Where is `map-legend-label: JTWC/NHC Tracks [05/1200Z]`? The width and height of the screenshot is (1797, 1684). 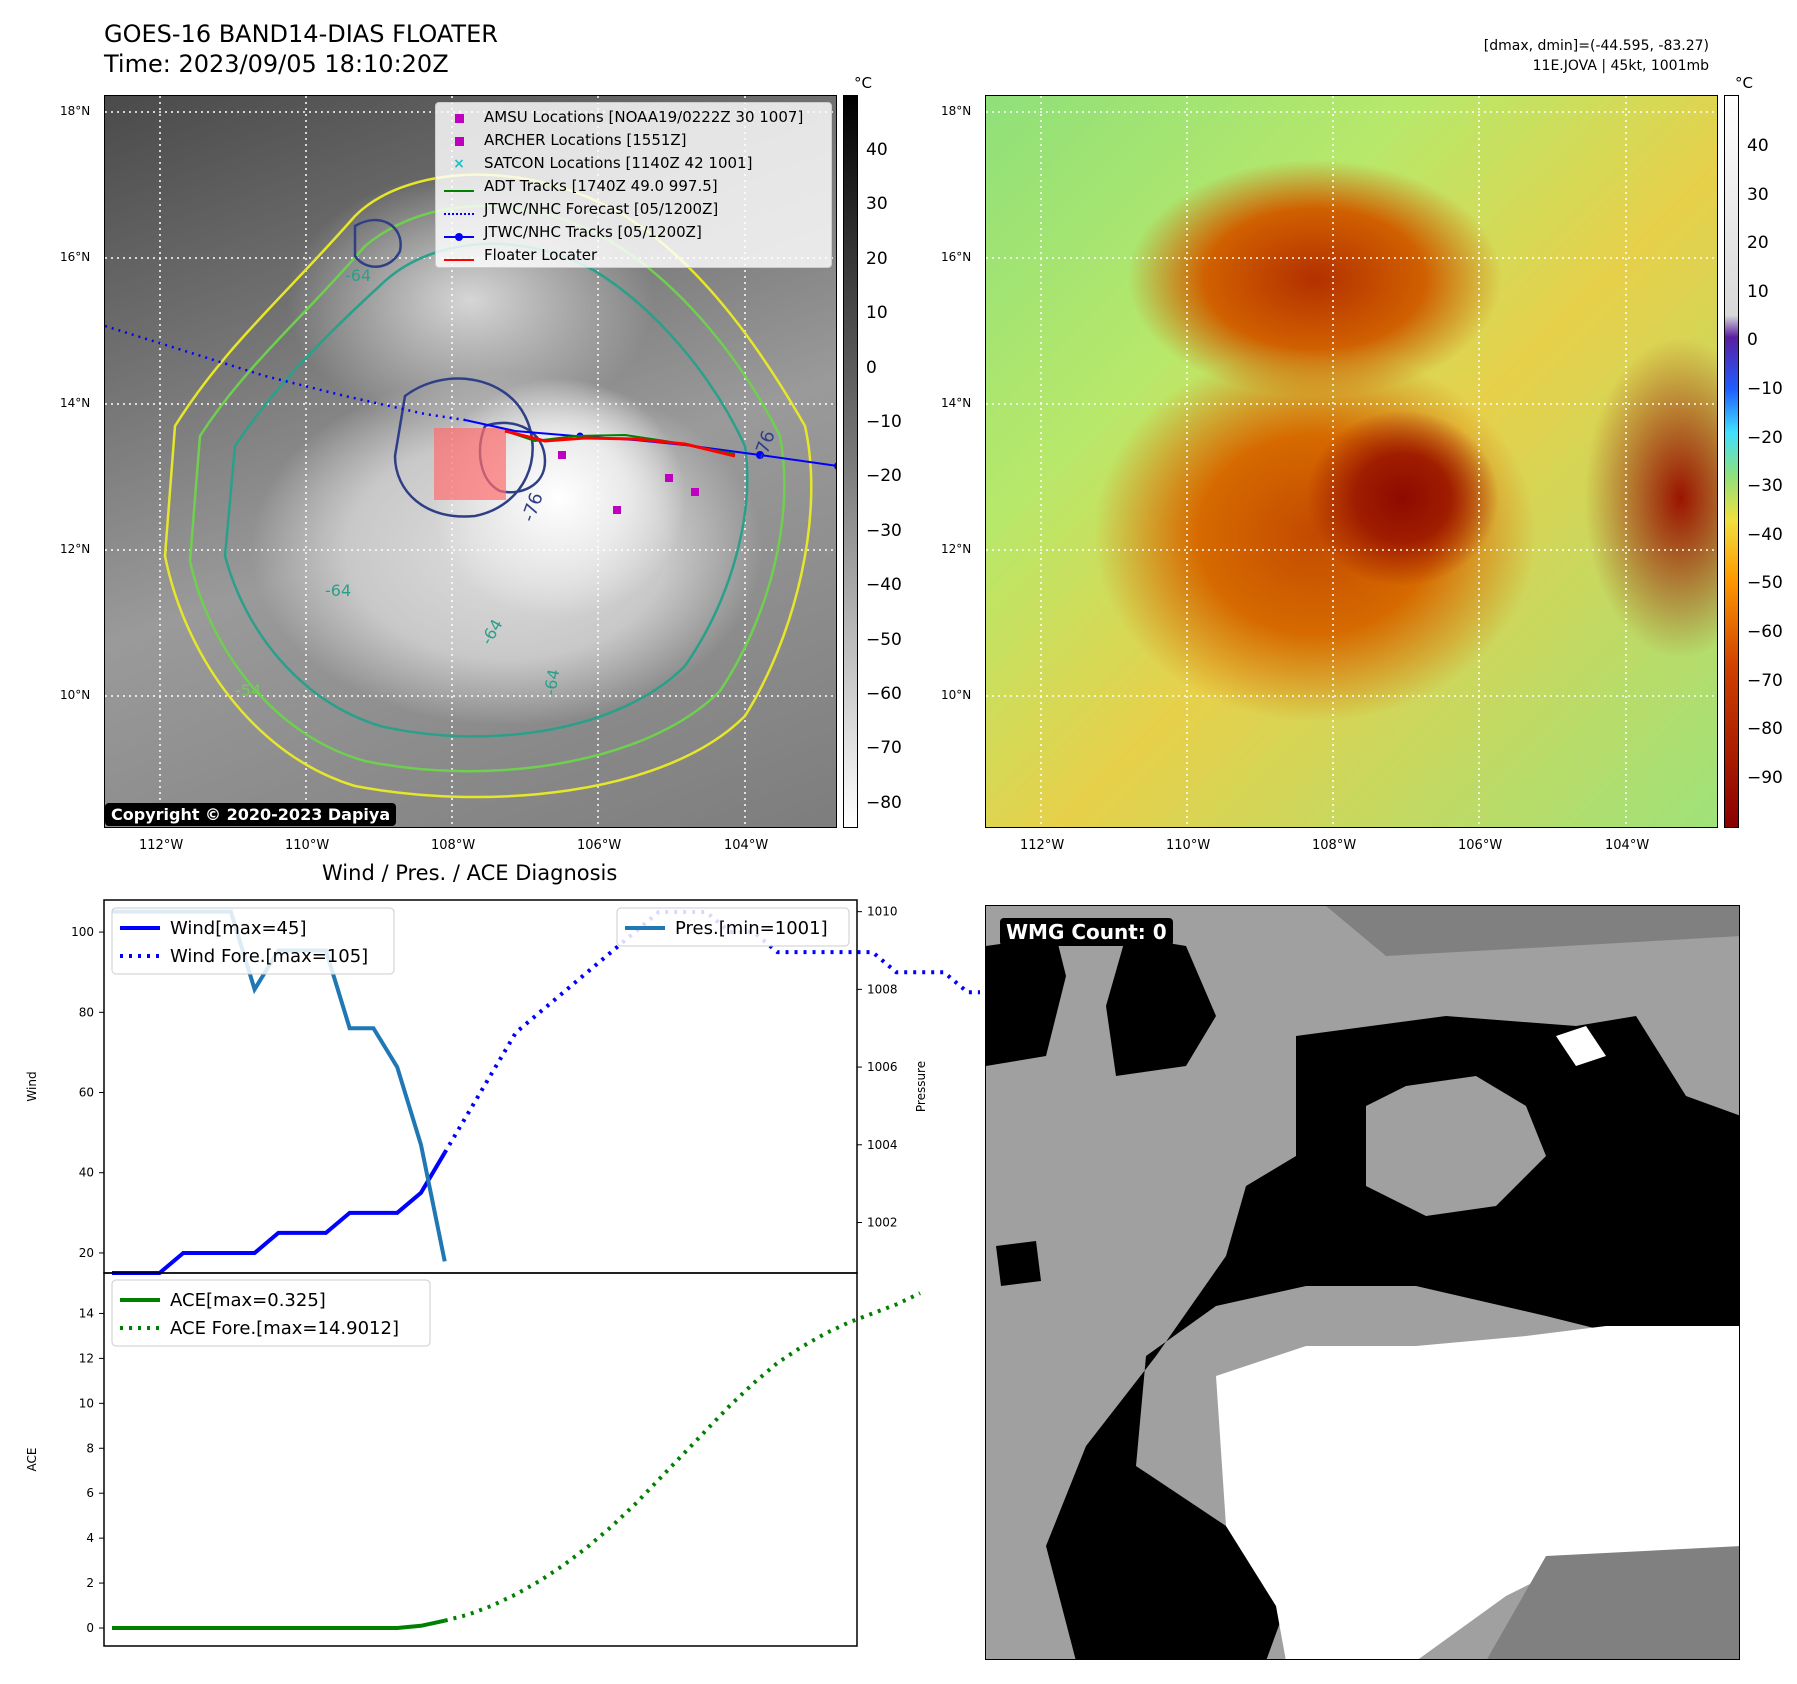 map-legend-label: JTWC/NHC Tracks [05/1200Z] is located at coordinates (593, 232).